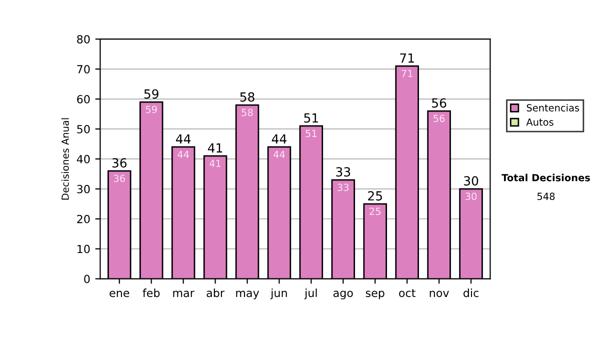 The height and width of the screenshot is (340, 600). Describe the element at coordinates (310, 294) in the screenshot. I see `x-tick-label: jul` at that location.